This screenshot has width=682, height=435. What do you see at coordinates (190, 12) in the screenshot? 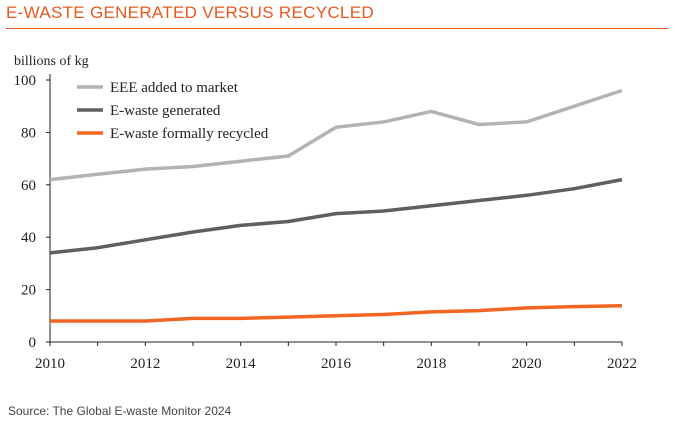
I see `chart-title: E-WASTE GENERATED VERSUS RECYCLED` at bounding box center [190, 12].